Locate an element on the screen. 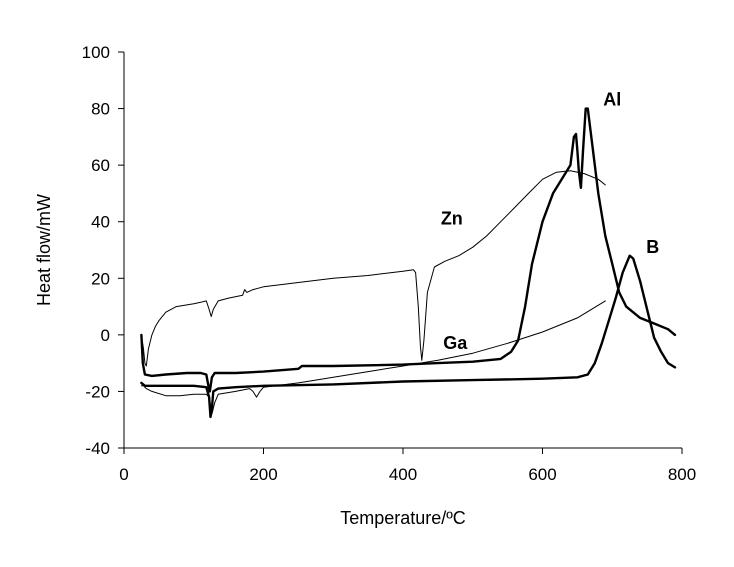 The image size is (734, 567). y-tick-label: 0 is located at coordinates (105, 335).